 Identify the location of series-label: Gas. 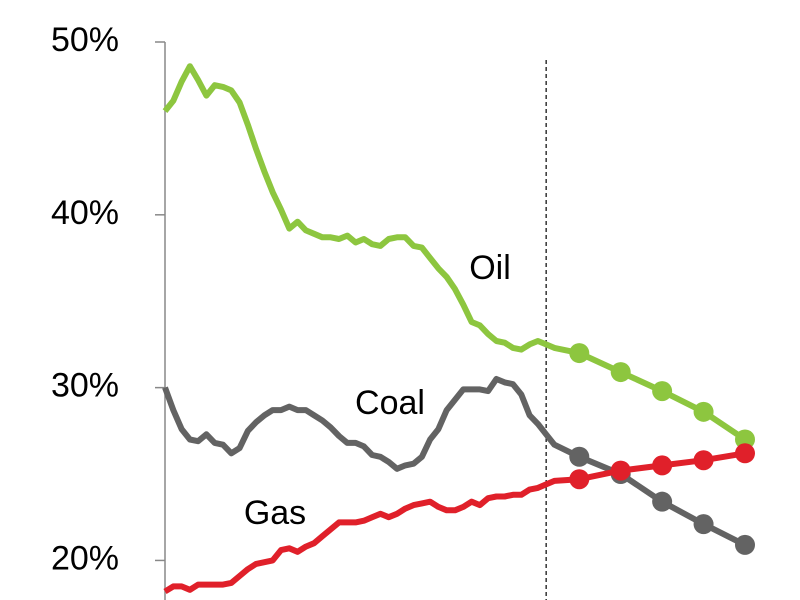
(275, 513).